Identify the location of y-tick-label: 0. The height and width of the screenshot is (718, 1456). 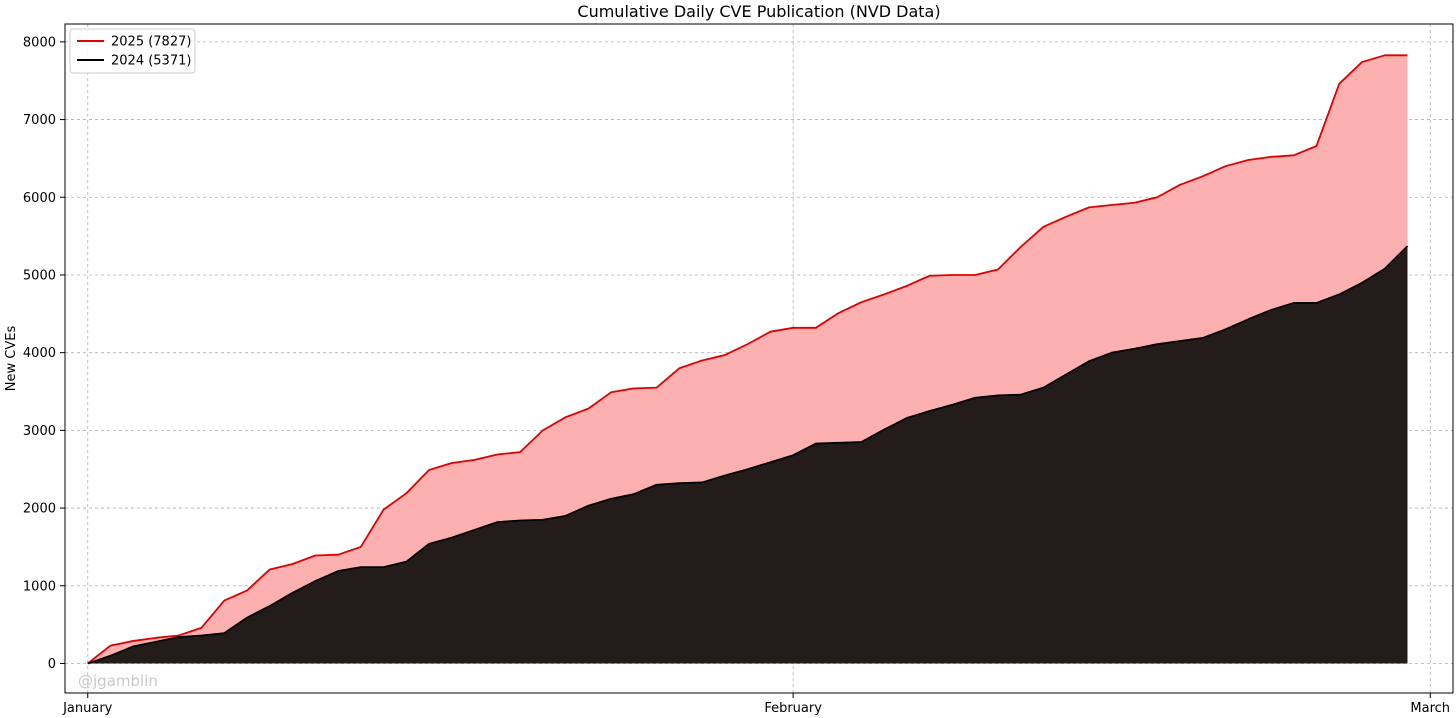
(52, 664).